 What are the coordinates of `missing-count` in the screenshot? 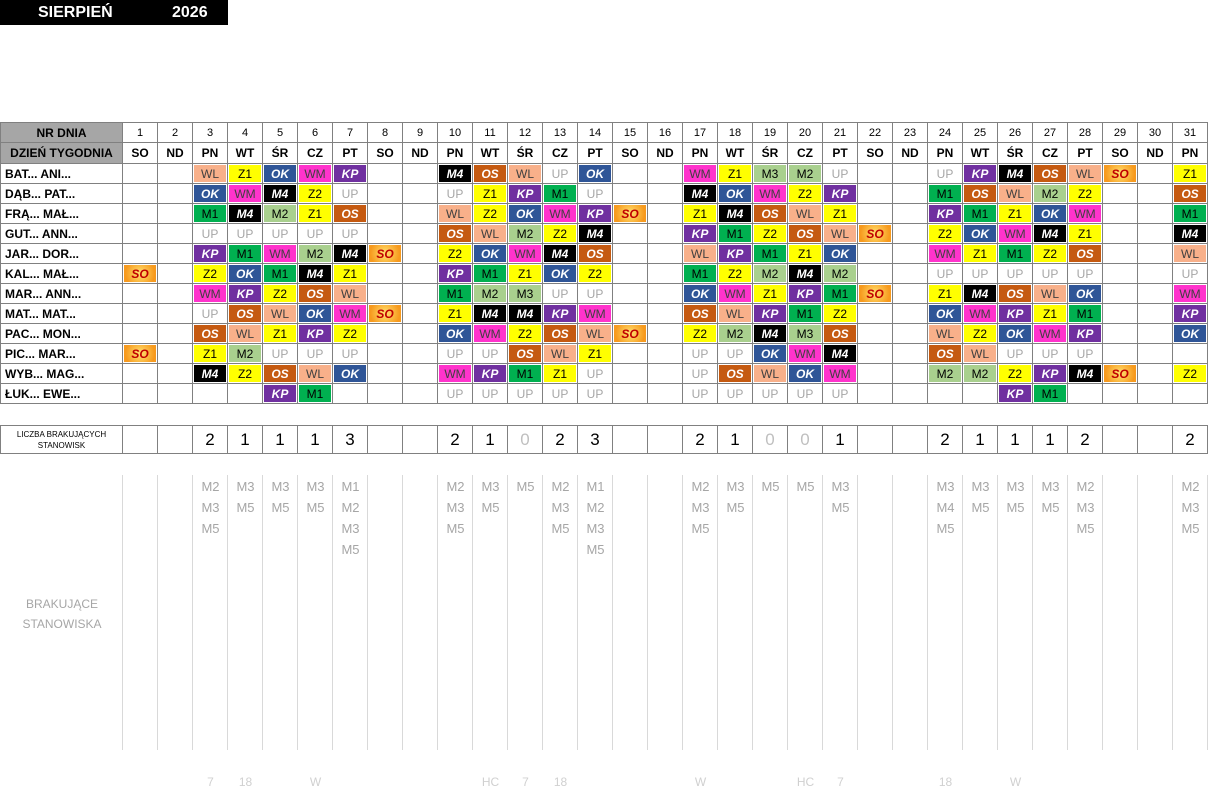 It's located at (175, 439).